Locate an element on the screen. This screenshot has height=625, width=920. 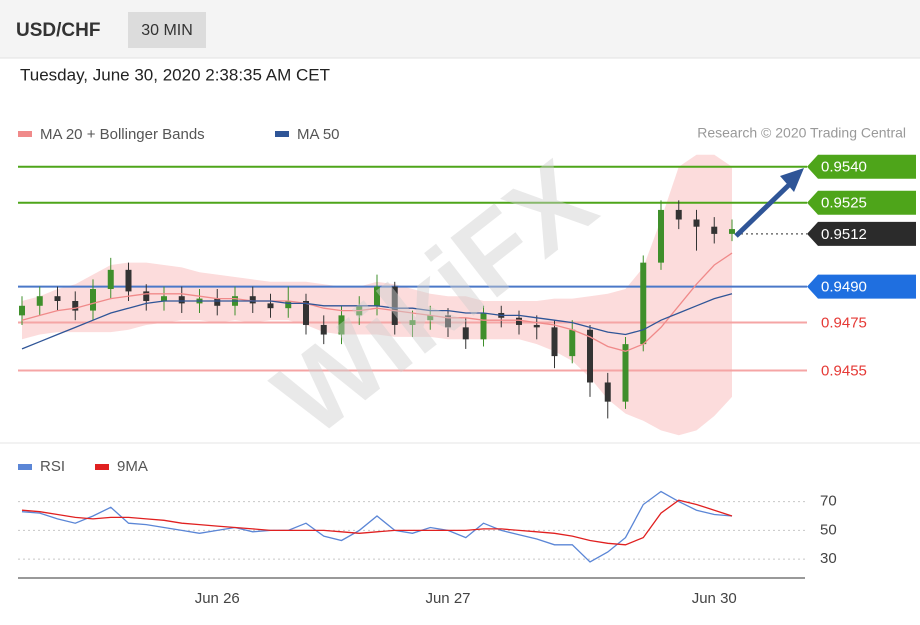
symbol: USD/CHF is located at coordinates (58, 30).